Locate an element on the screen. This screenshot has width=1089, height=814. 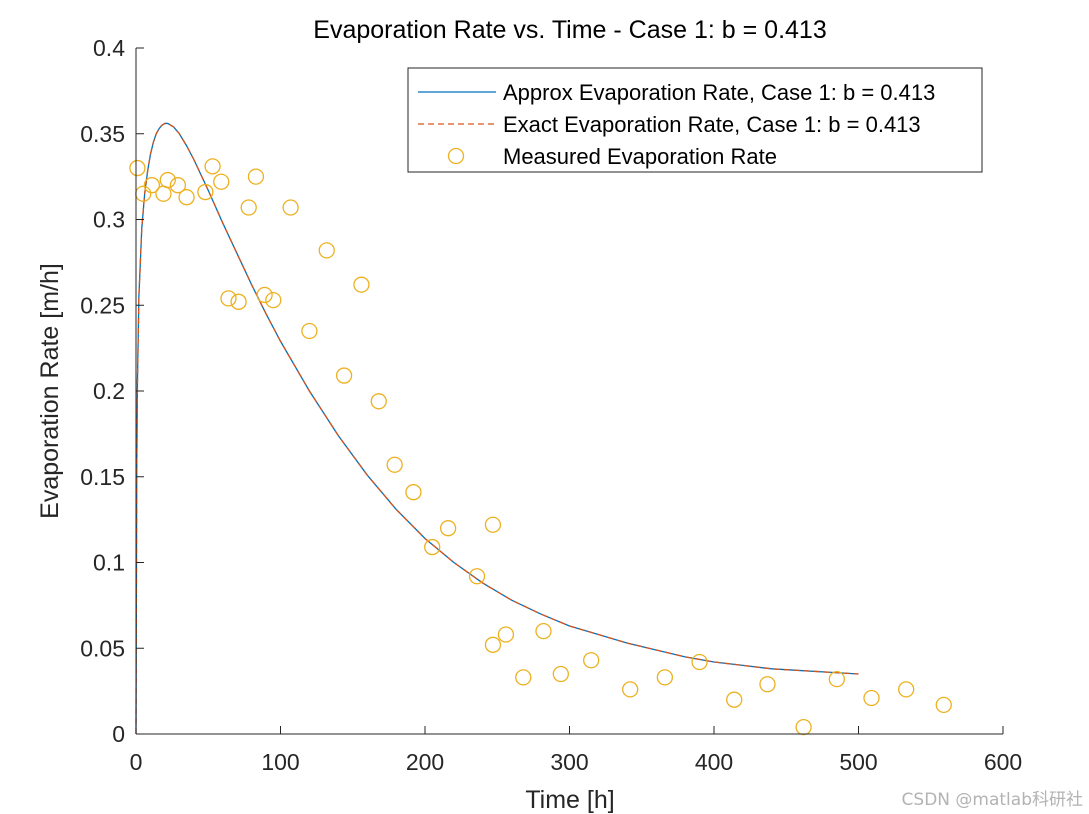
x-tick-label: 0 is located at coordinates (136, 762).